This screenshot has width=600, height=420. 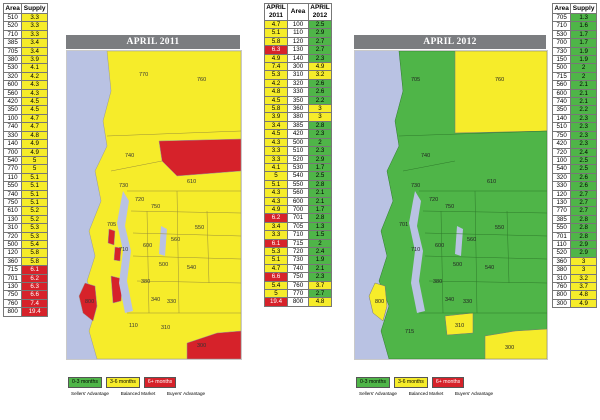 What do you see at coordinates (123, 250) in the screenshot?
I see `area-label: 710` at bounding box center [123, 250].